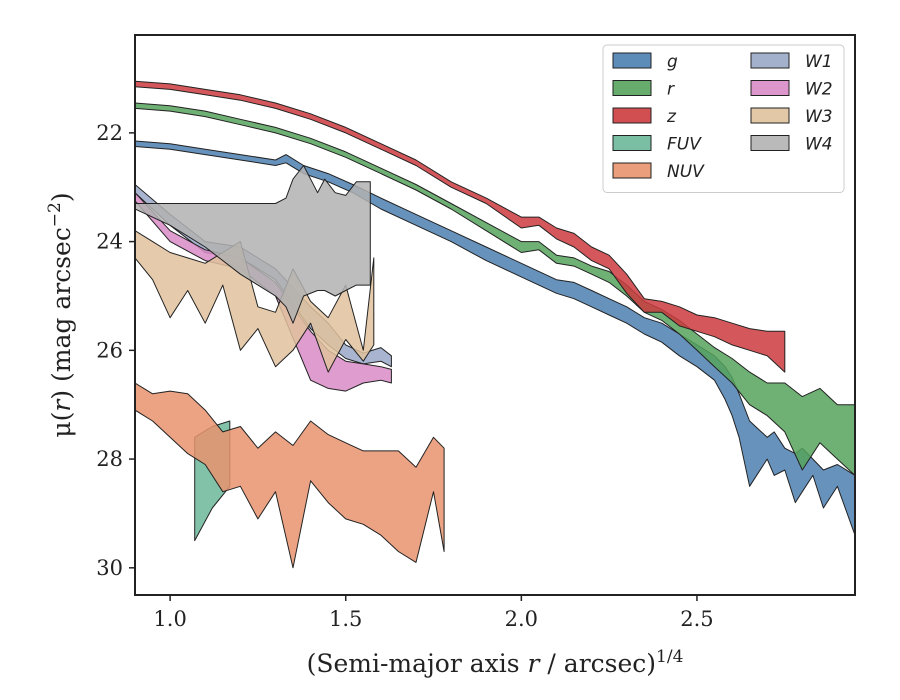 The height and width of the screenshot is (700, 900). What do you see at coordinates (632, 88) in the screenshot?
I see `legend-swatch-r` at bounding box center [632, 88].